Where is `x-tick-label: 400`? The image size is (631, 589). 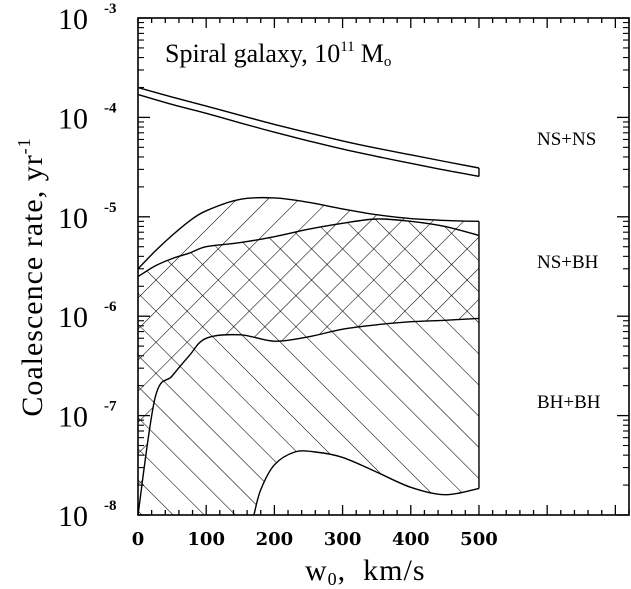
x-tick-label: 400 is located at coordinates (411, 539).